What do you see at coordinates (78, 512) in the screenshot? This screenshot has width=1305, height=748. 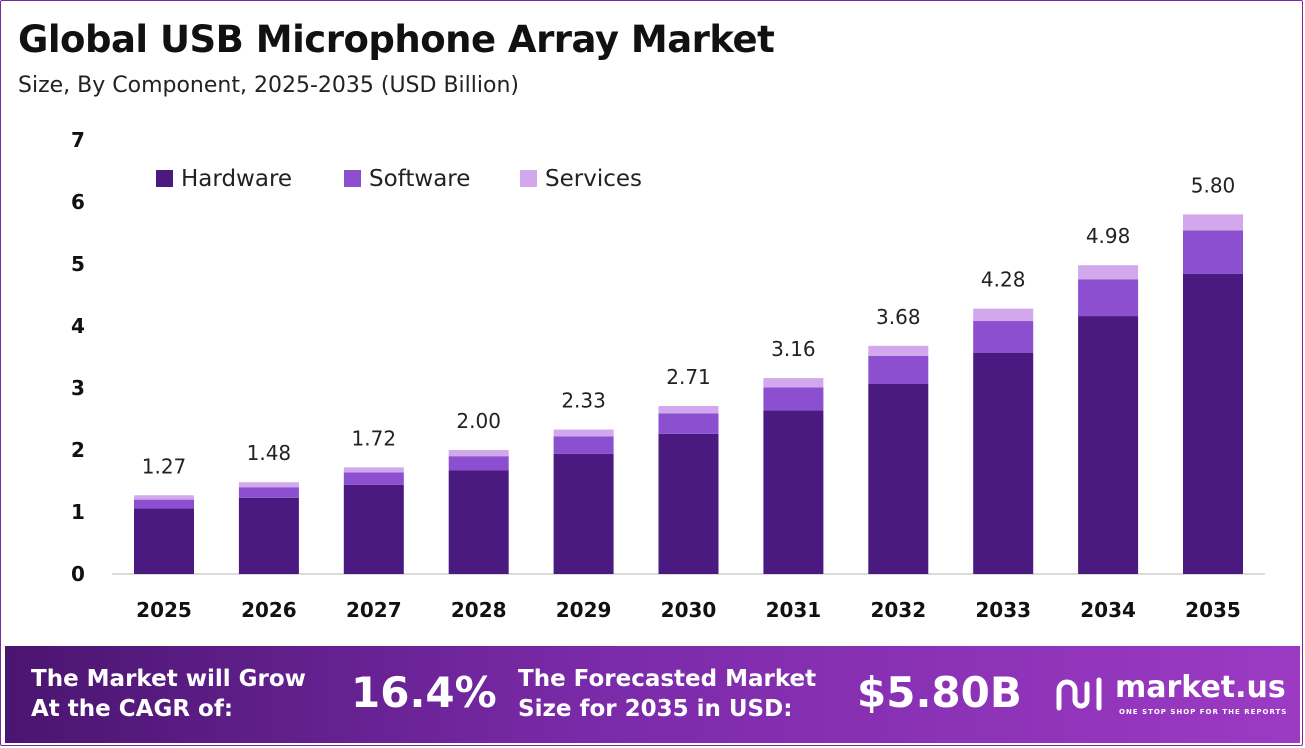 I see `y-tick-label: 1` at bounding box center [78, 512].